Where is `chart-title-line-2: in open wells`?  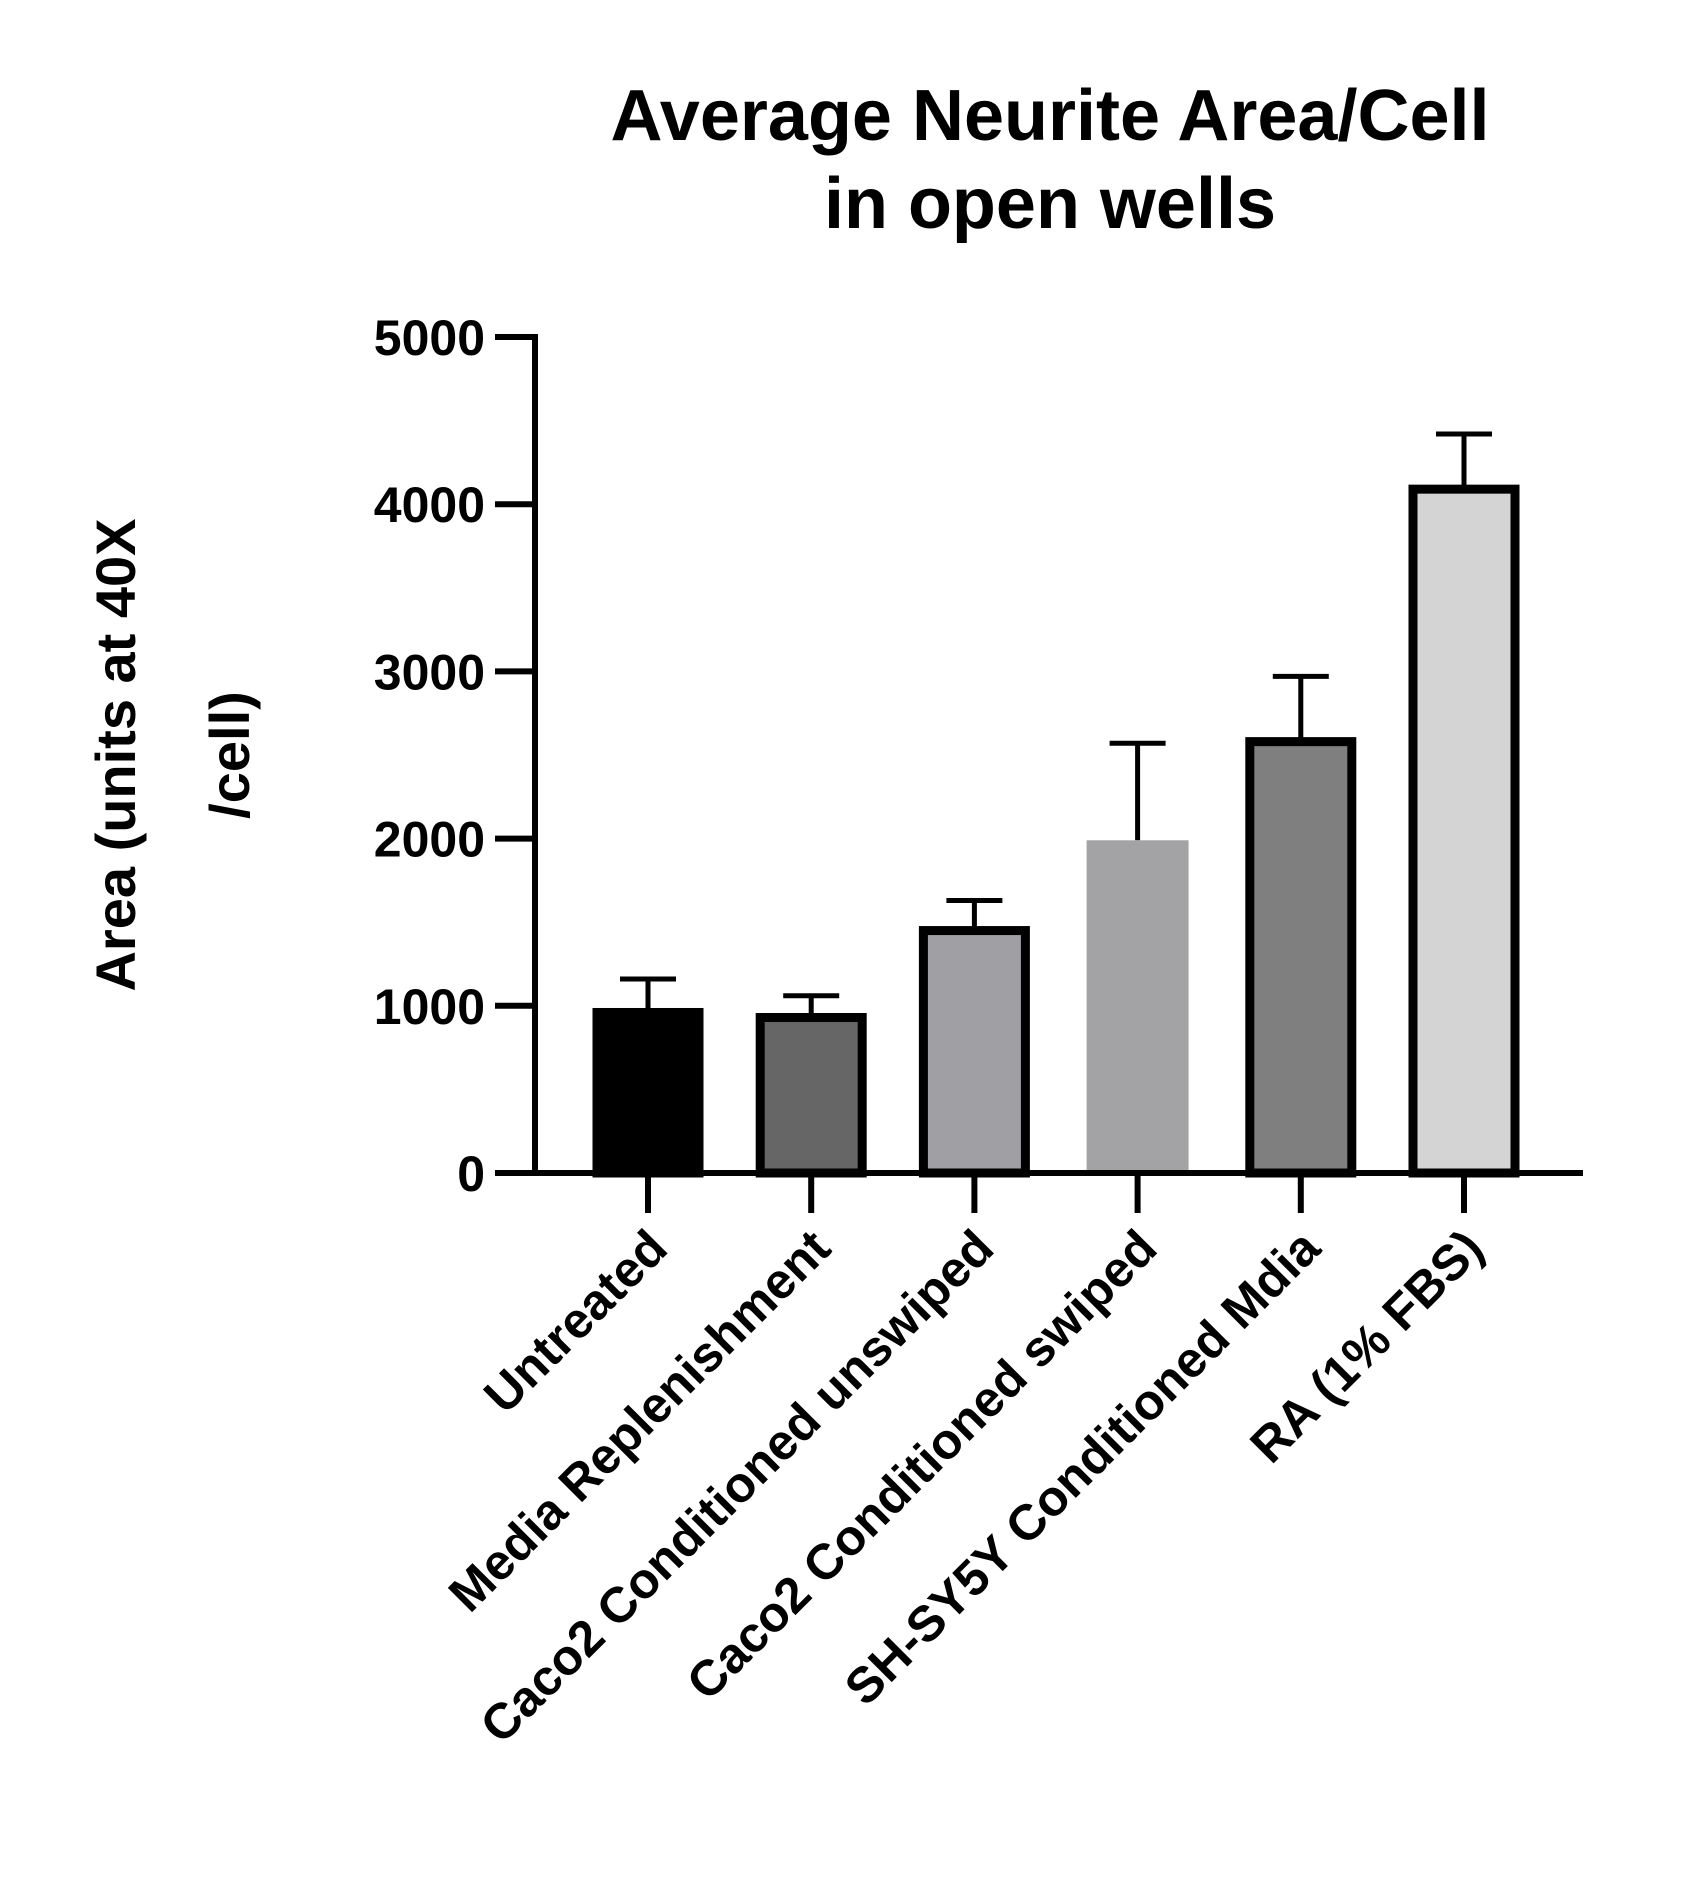
chart-title-line-2: in open wells is located at coordinates (1050, 204).